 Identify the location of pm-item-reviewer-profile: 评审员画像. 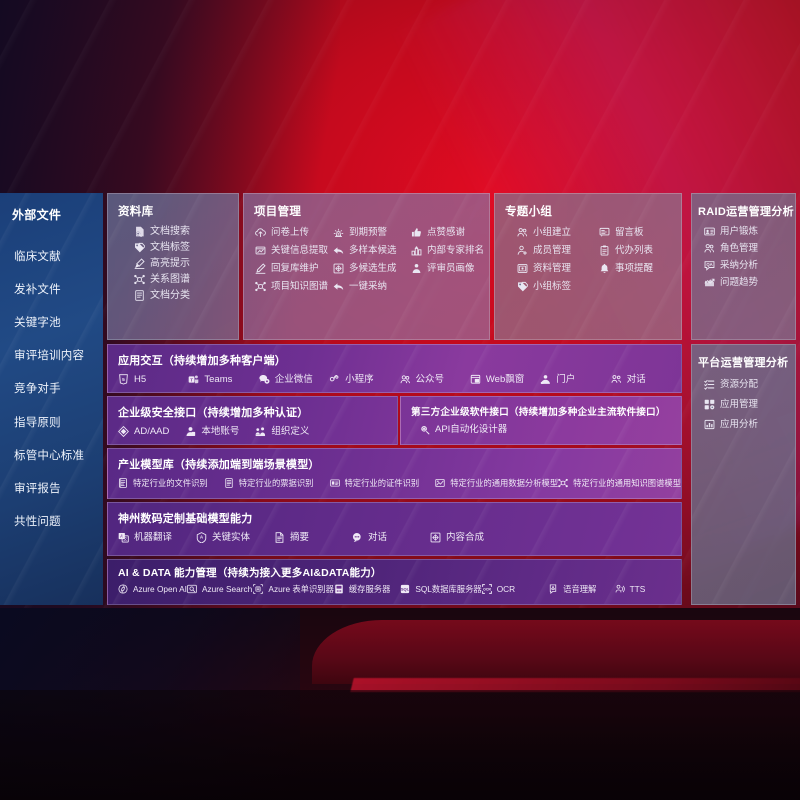
(450, 268).